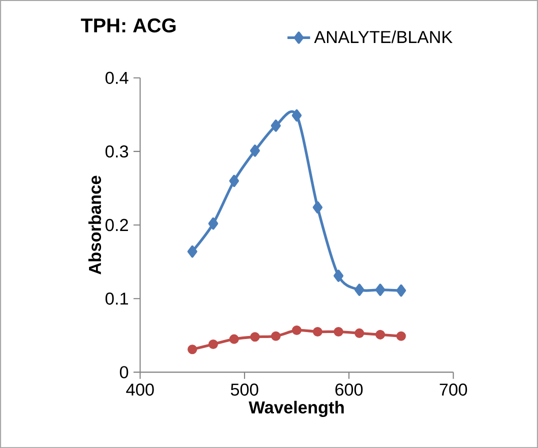 The image size is (538, 448). Describe the element at coordinates (117, 78) in the screenshot. I see `y-tick-label: 0.4` at that location.